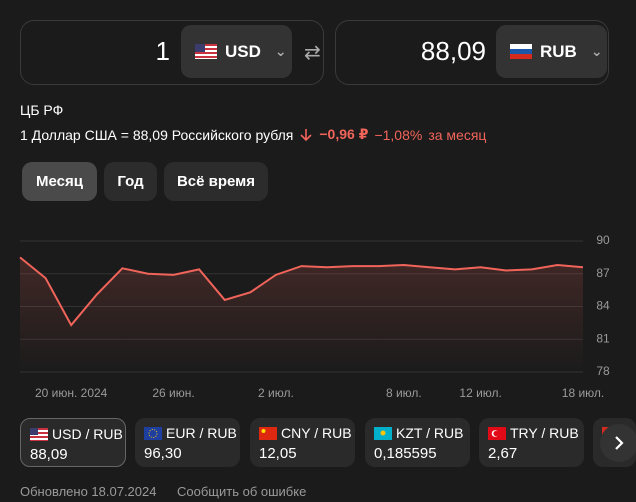  What do you see at coordinates (344, 134) in the screenshot?
I see `change-abs: −0,96 ₽` at bounding box center [344, 134].